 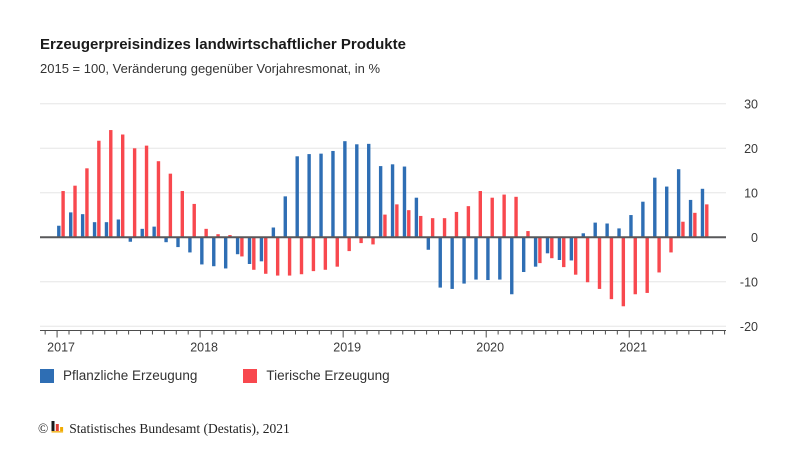 What do you see at coordinates (633, 348) in the screenshot?
I see `x-axis-year-label: 2021` at bounding box center [633, 348].